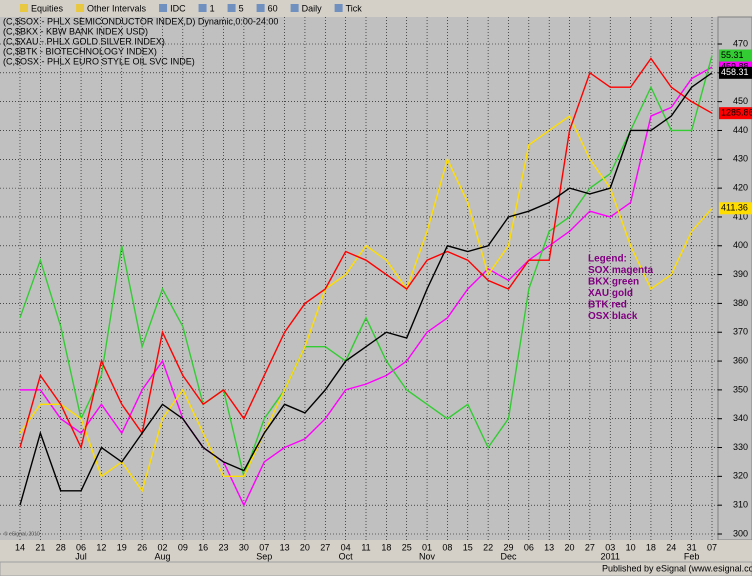 The height and width of the screenshot is (581, 752). What do you see at coordinates (607, 305) in the screenshot?
I see `legend-text: BTK red` at bounding box center [607, 305].